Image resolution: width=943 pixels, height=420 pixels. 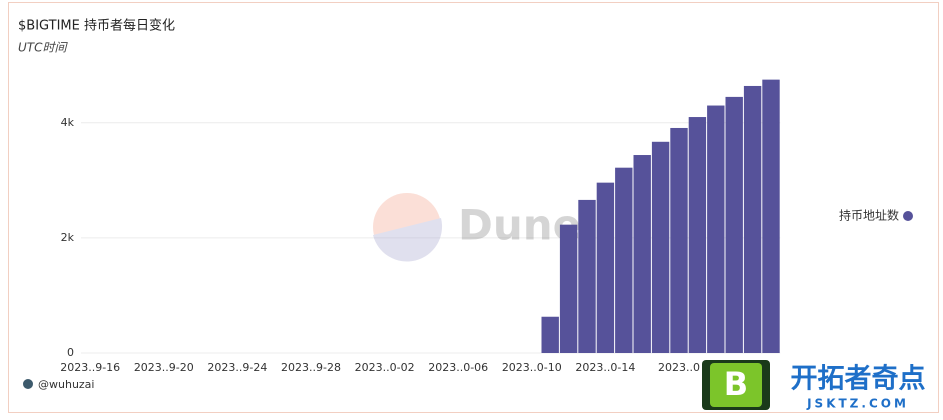 I want to click on brand-overlay: B 开拓者奇点 JSKTZ.COM, so click(x=814, y=385).